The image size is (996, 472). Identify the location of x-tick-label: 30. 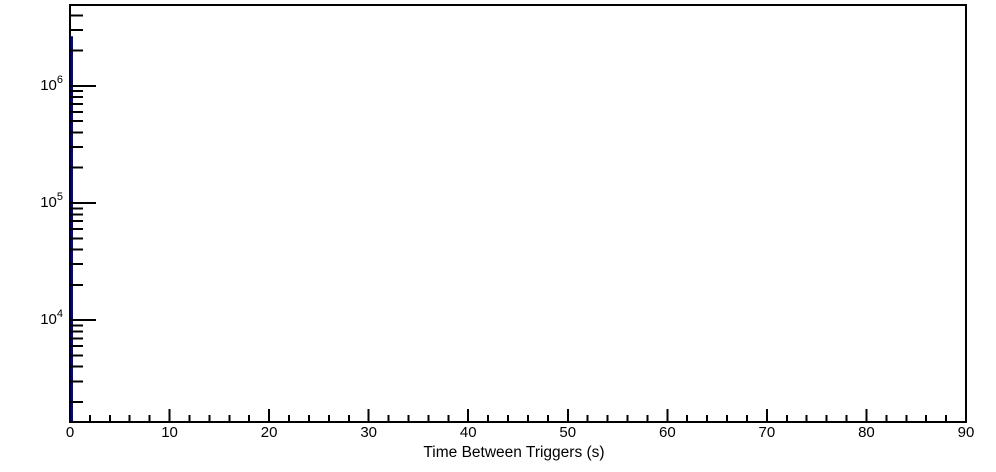
(368, 432).